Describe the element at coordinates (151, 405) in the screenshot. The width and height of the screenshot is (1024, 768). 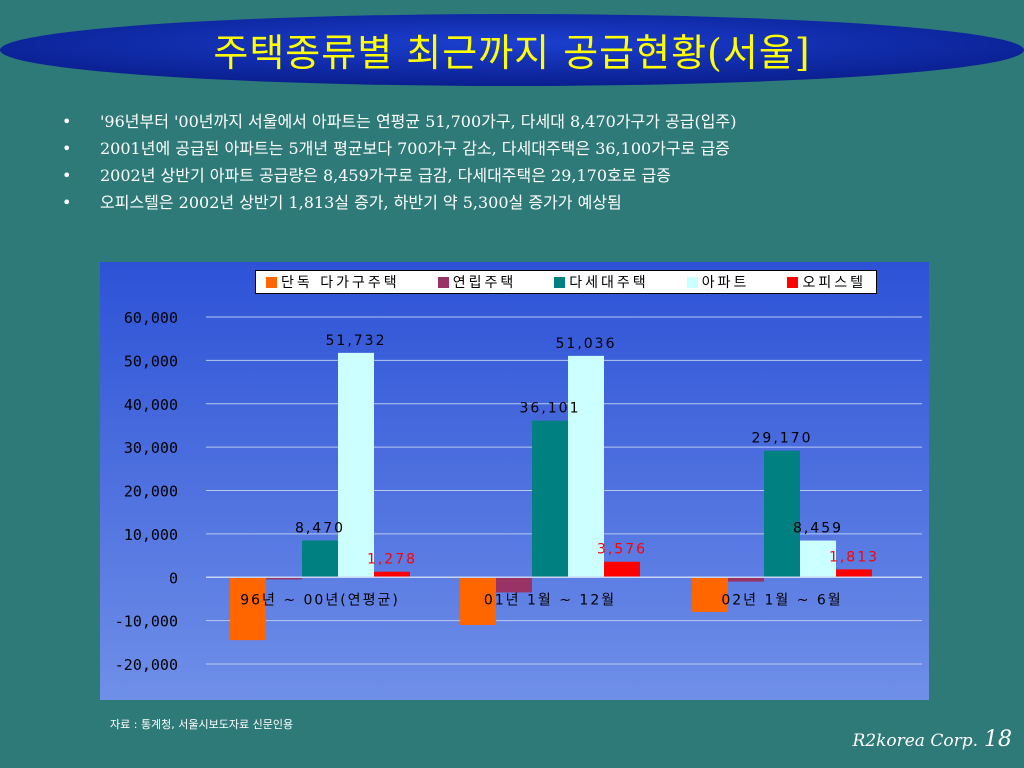
I see `y-tick-label: 40,000` at that location.